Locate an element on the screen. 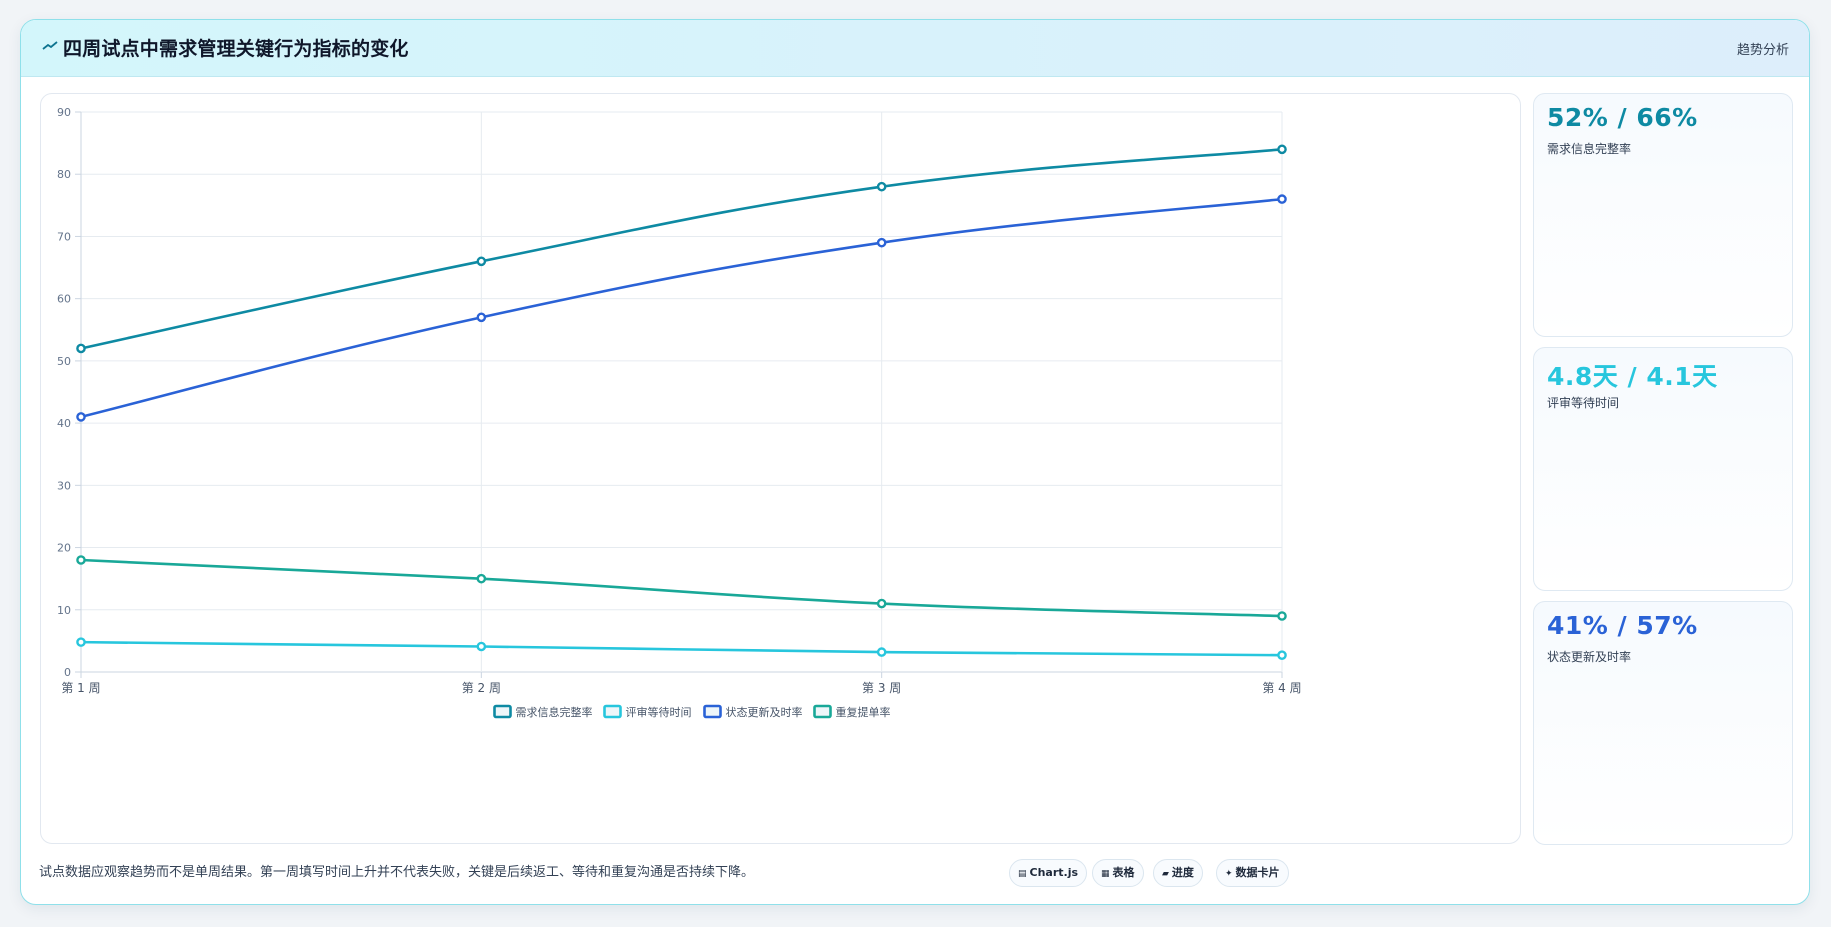 The image size is (1831, 927). y-tick-label: 60 is located at coordinates (64, 299).